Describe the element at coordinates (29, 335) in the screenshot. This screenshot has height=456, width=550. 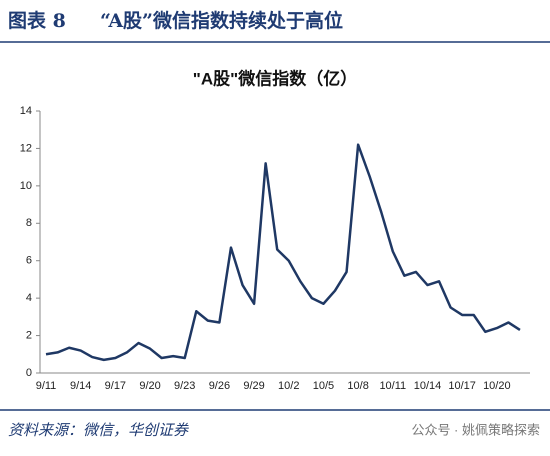
I see `y-tick-label: 2` at that location.